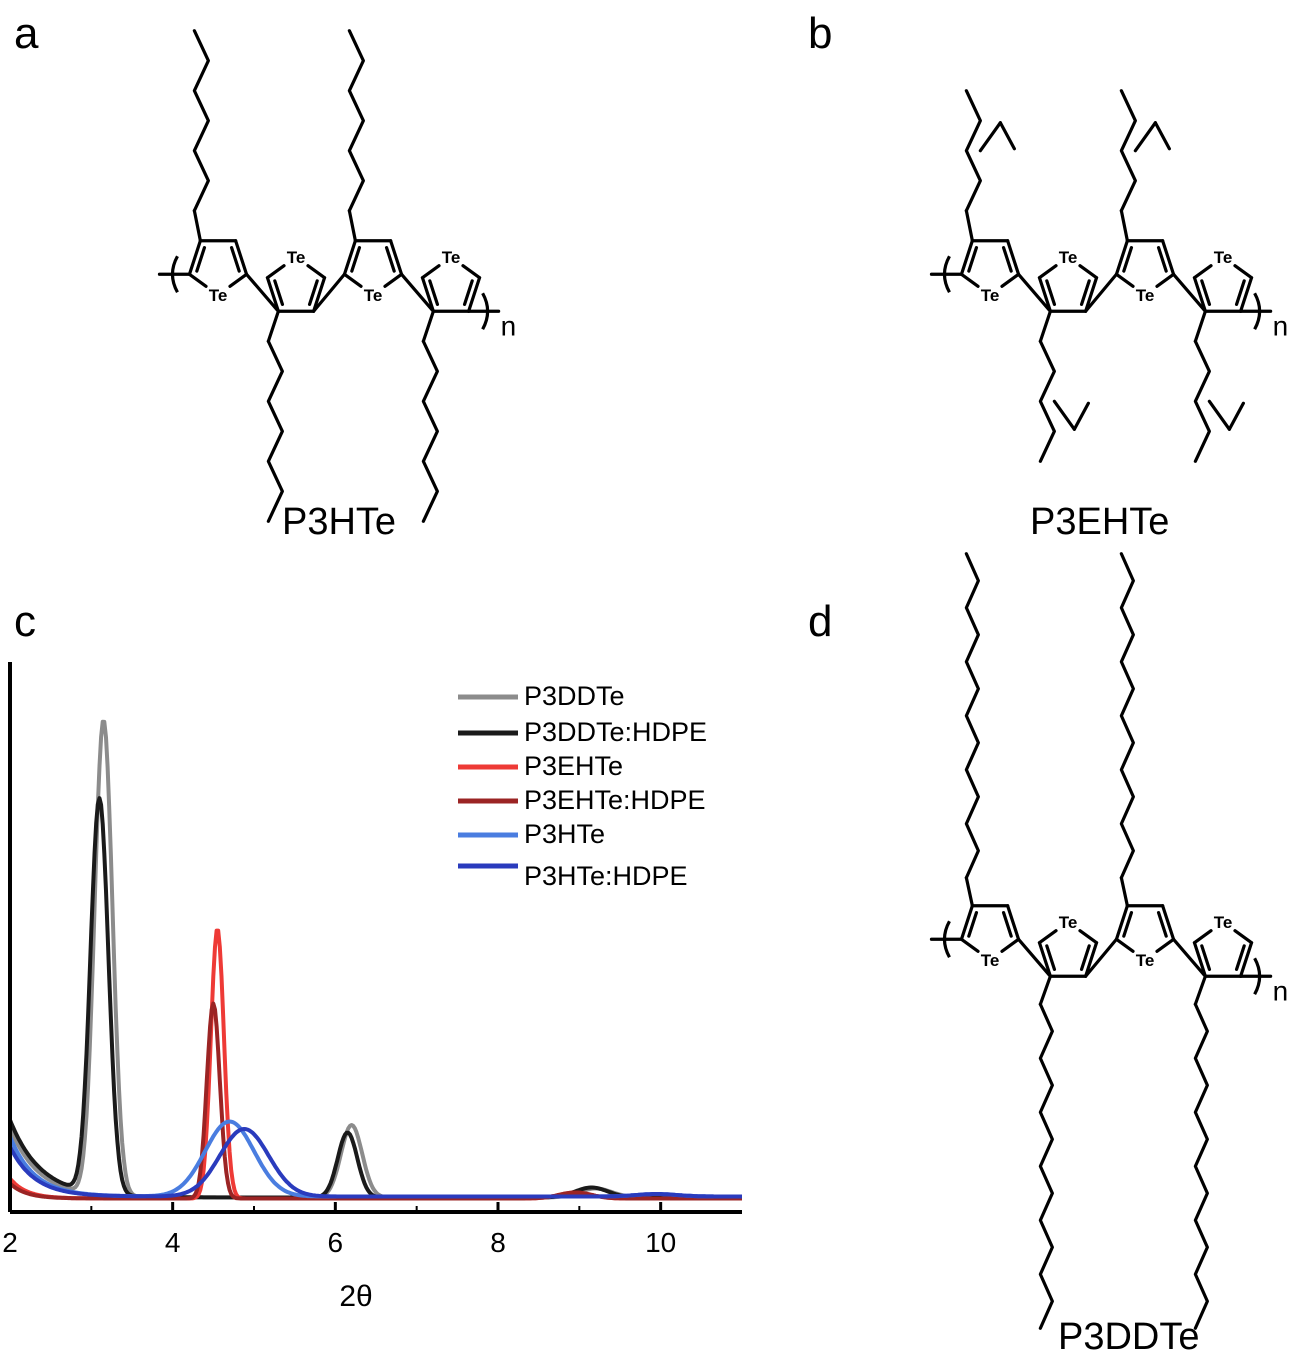  What do you see at coordinates (173, 1242) in the screenshot?
I see `x-tick-label-1: 4` at bounding box center [173, 1242].